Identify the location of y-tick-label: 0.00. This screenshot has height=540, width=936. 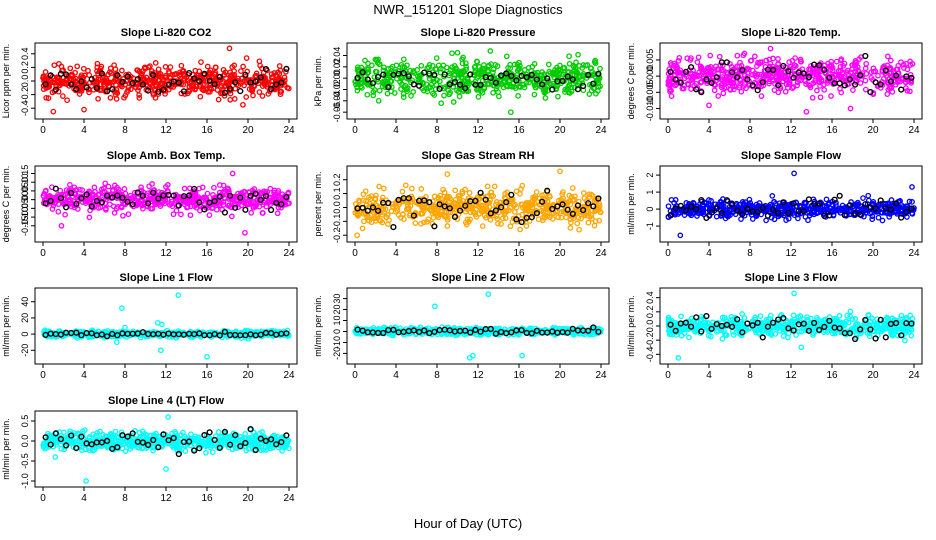
(25, 200).